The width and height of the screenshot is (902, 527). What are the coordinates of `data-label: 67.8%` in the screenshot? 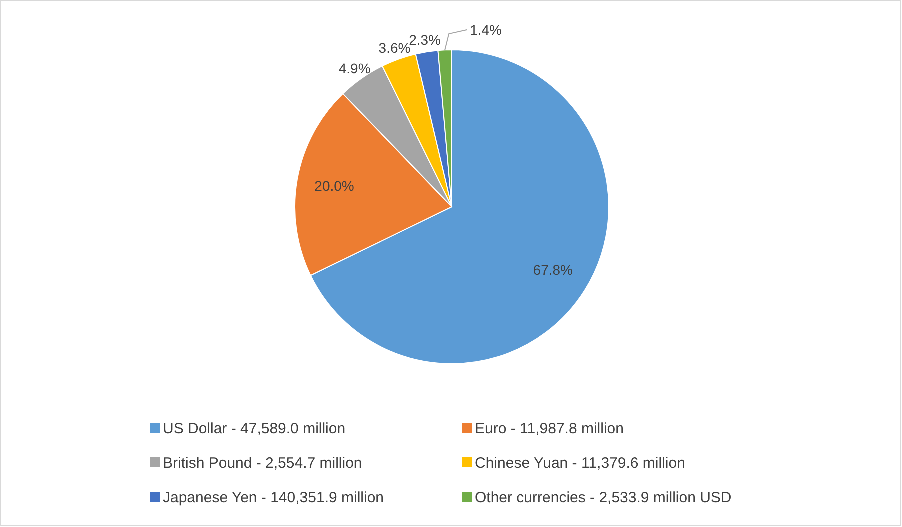 It's located at (553, 270).